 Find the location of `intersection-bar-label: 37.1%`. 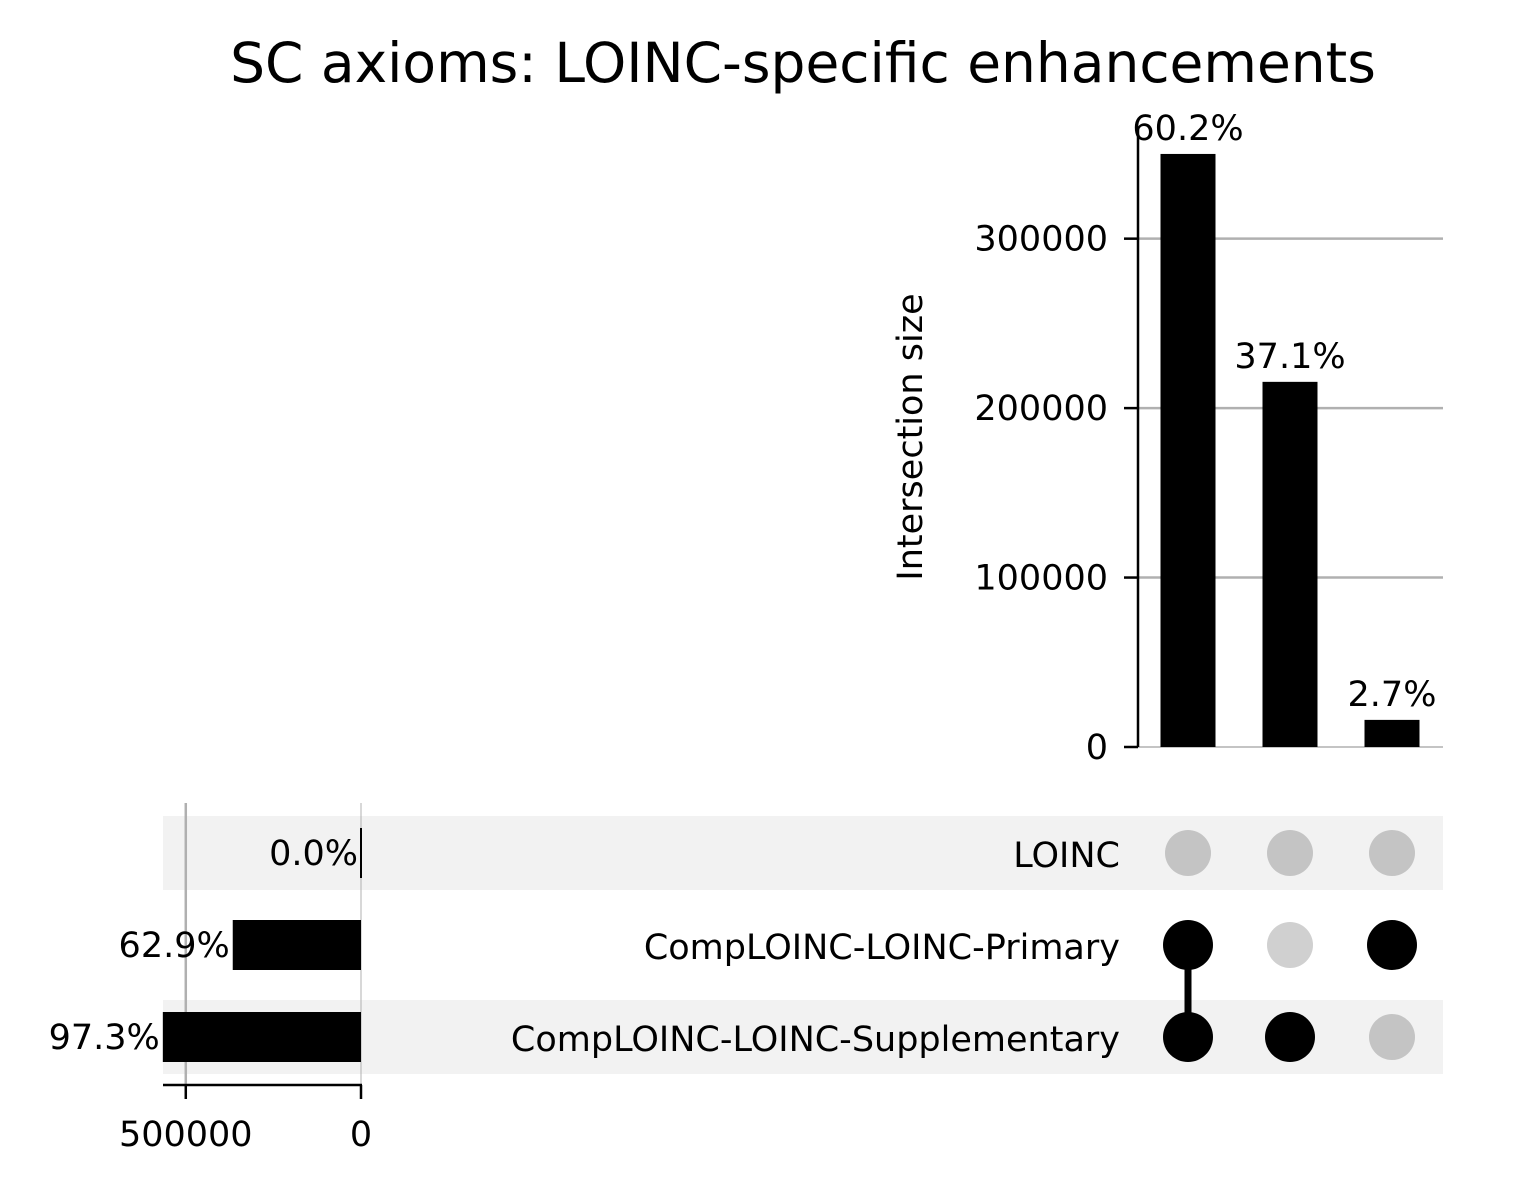

intersection-bar-label: 37.1% is located at coordinates (1289, 357).